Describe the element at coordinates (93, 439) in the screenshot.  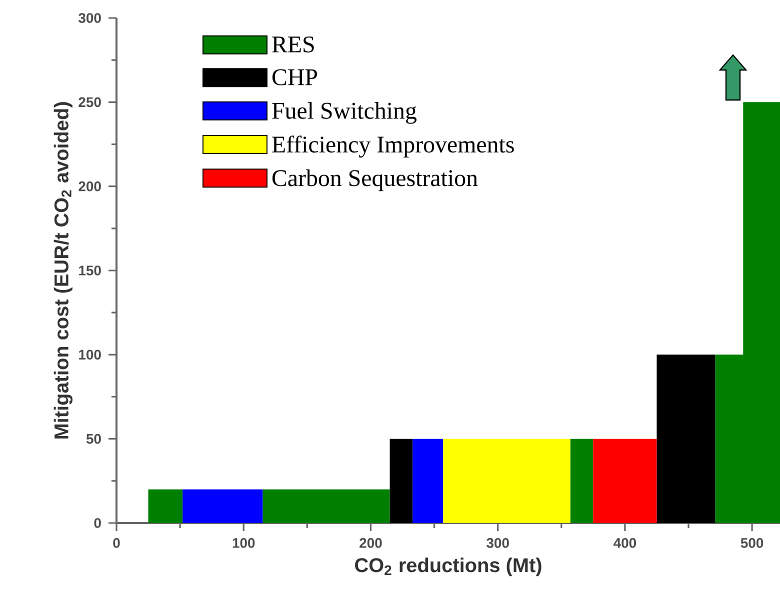
I see `y-tick-label: 50` at that location.